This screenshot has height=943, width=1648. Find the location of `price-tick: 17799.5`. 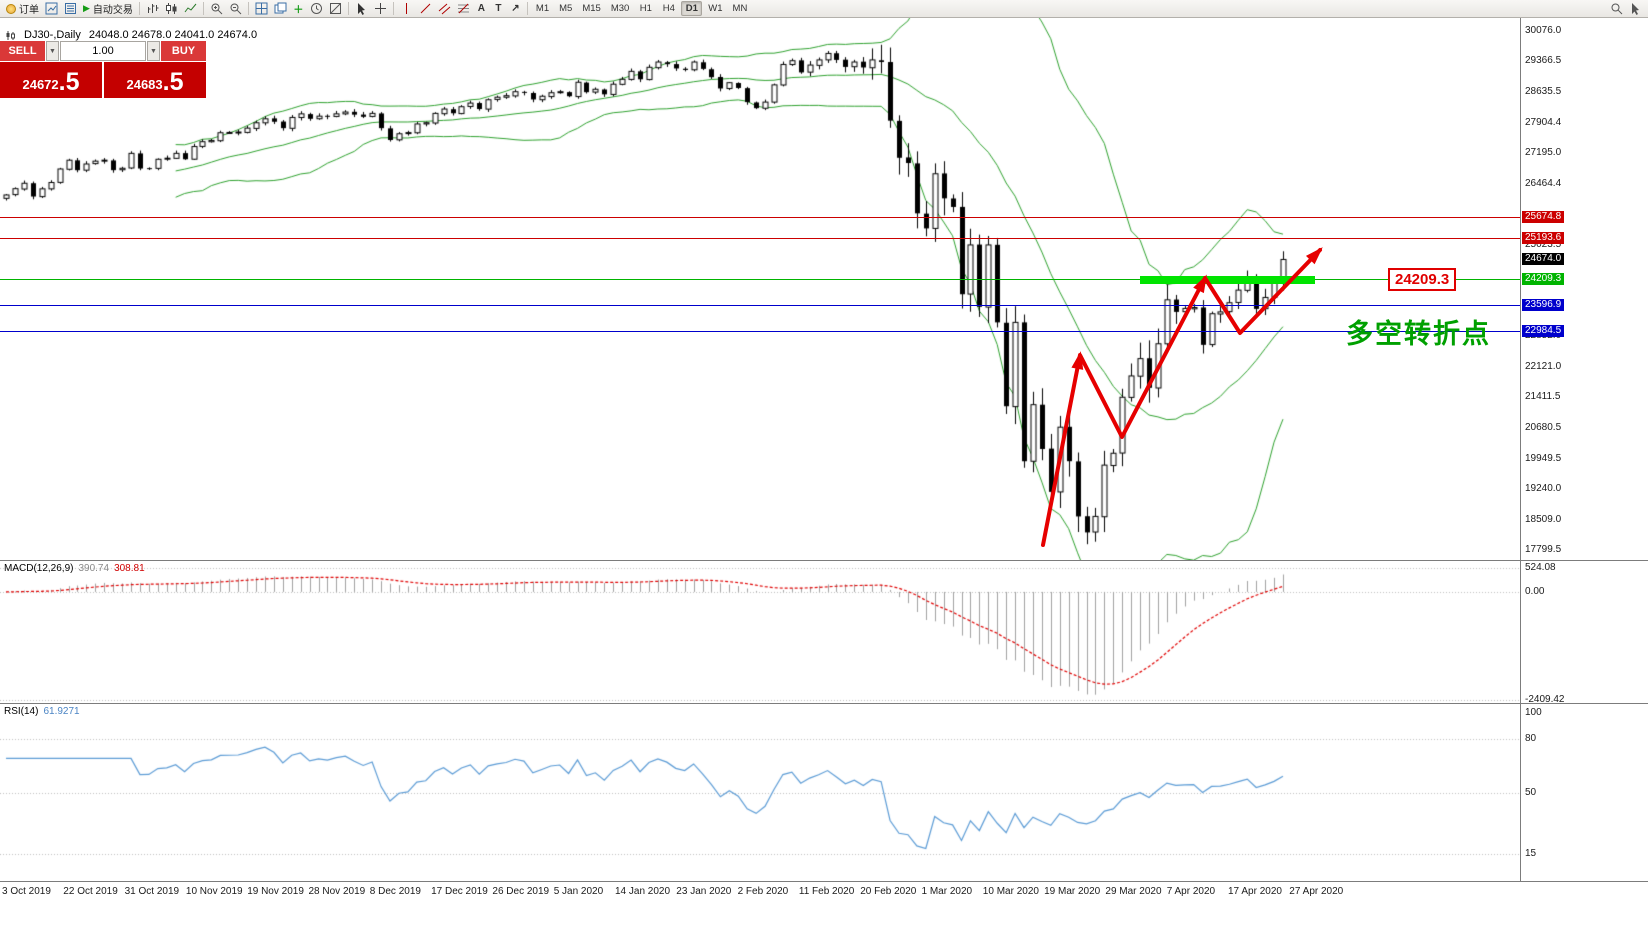

price-tick: 17799.5 is located at coordinates (1543, 549).